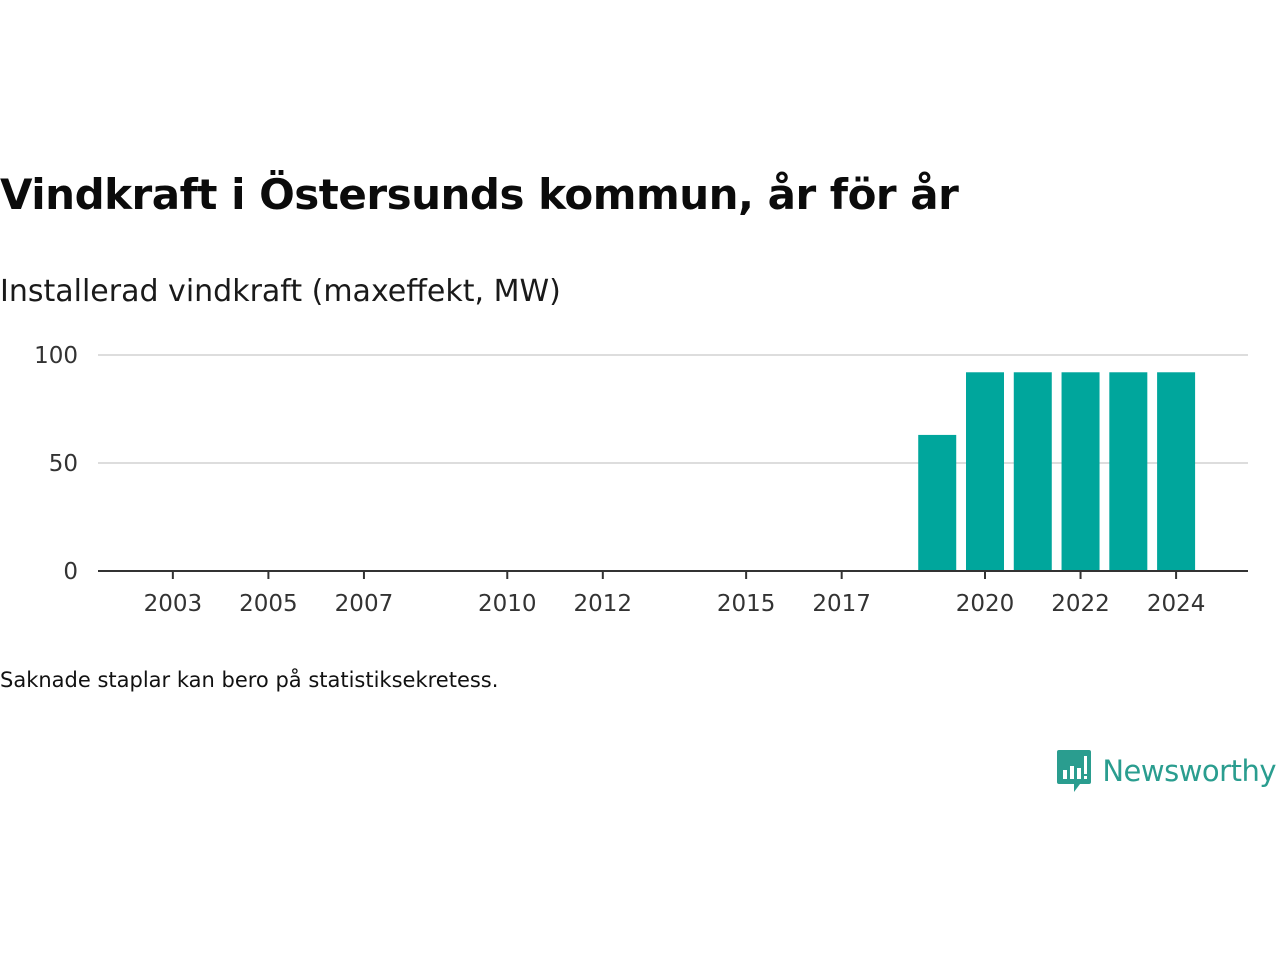 The image size is (1280, 960). What do you see at coordinates (746, 604) in the screenshot?
I see `x-tick-label: 2015` at bounding box center [746, 604].